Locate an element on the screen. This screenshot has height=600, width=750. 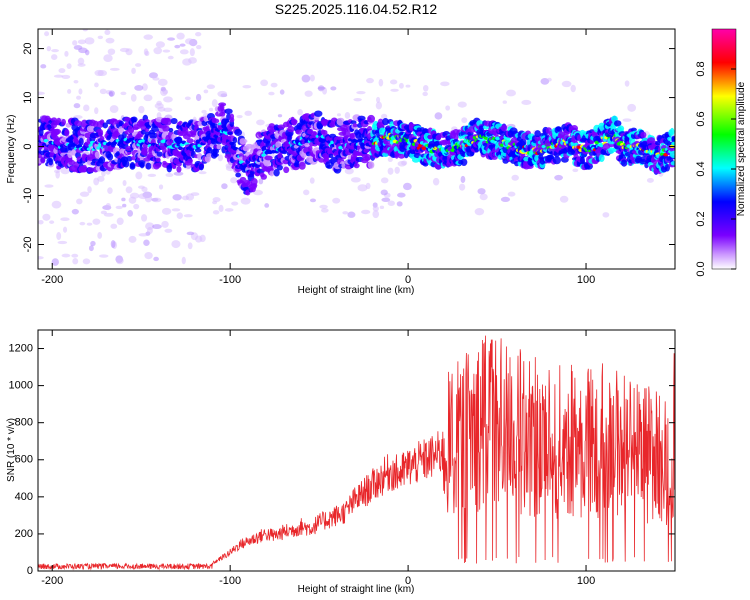
snr-x-tick-label: -200 is located at coordinates (52, 581).